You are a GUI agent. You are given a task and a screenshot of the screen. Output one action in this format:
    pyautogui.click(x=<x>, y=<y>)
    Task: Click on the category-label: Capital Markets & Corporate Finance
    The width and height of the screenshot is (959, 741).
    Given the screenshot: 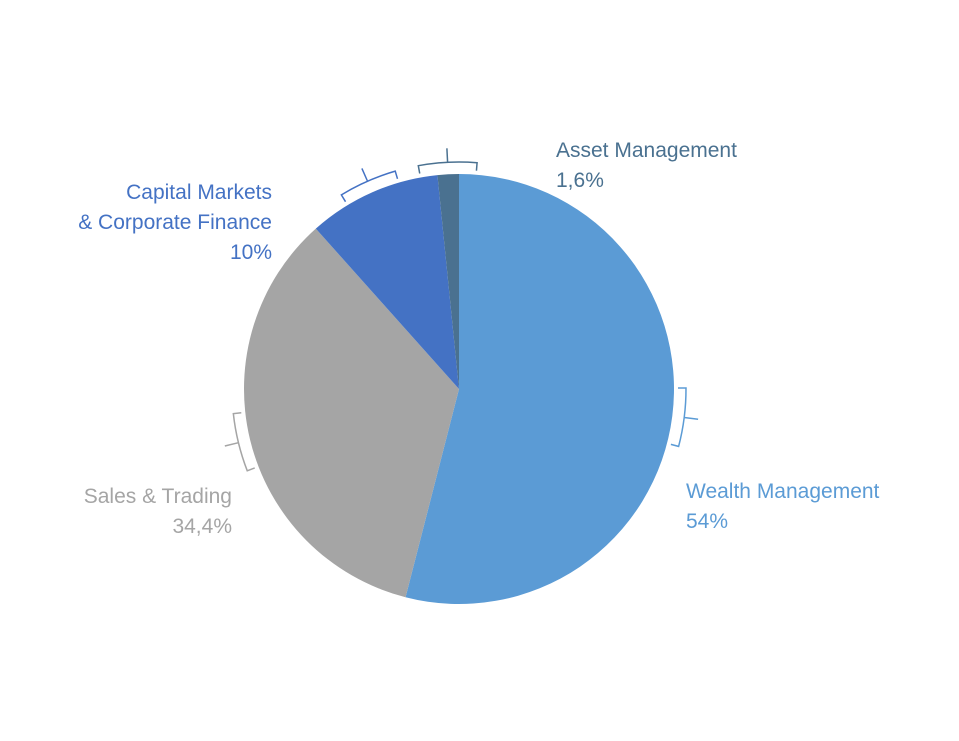 What is the action you would take?
    pyautogui.click(x=175, y=207)
    